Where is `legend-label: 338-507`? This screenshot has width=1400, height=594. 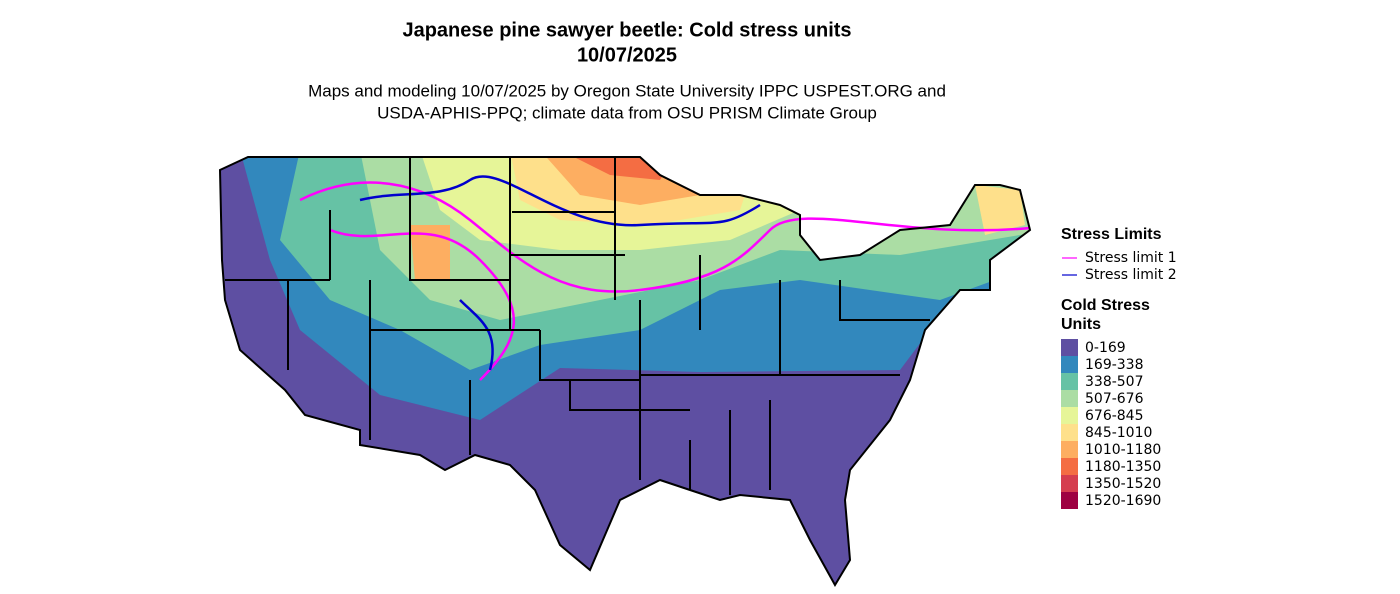
legend-label: 338-507 is located at coordinates (1114, 382).